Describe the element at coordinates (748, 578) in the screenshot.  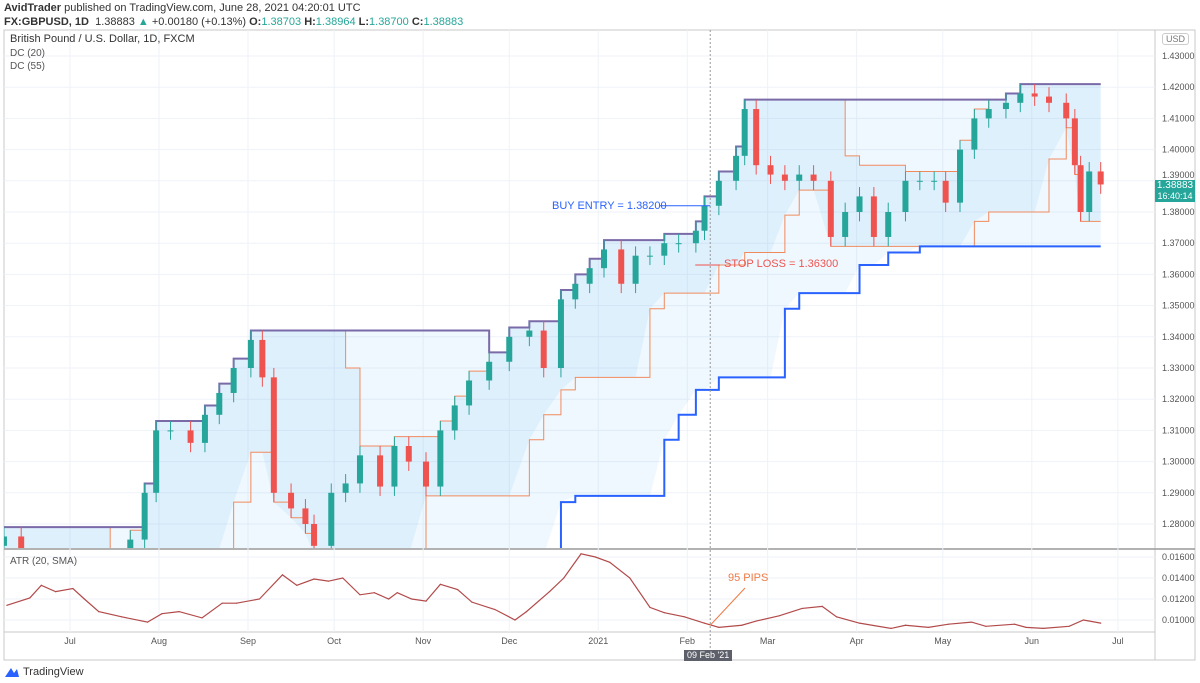
I see `pips-label: 95 PIPS` at that location.